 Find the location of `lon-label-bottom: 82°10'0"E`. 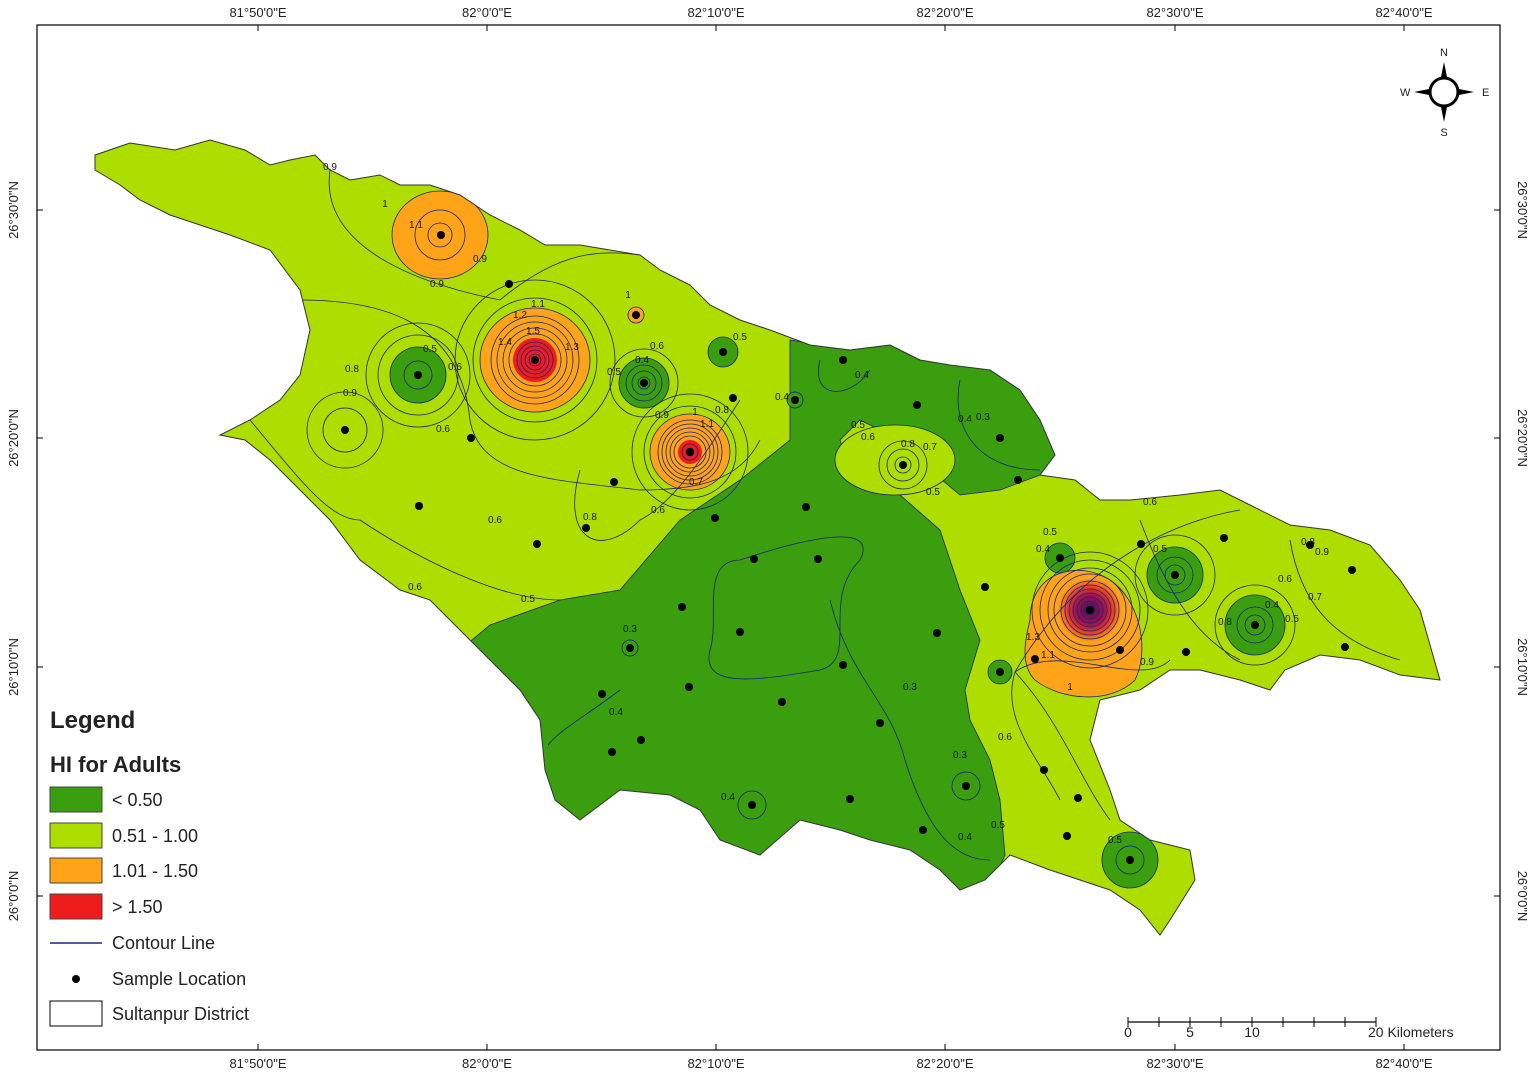

lon-label-bottom: 82°10'0"E is located at coordinates (715, 1063).